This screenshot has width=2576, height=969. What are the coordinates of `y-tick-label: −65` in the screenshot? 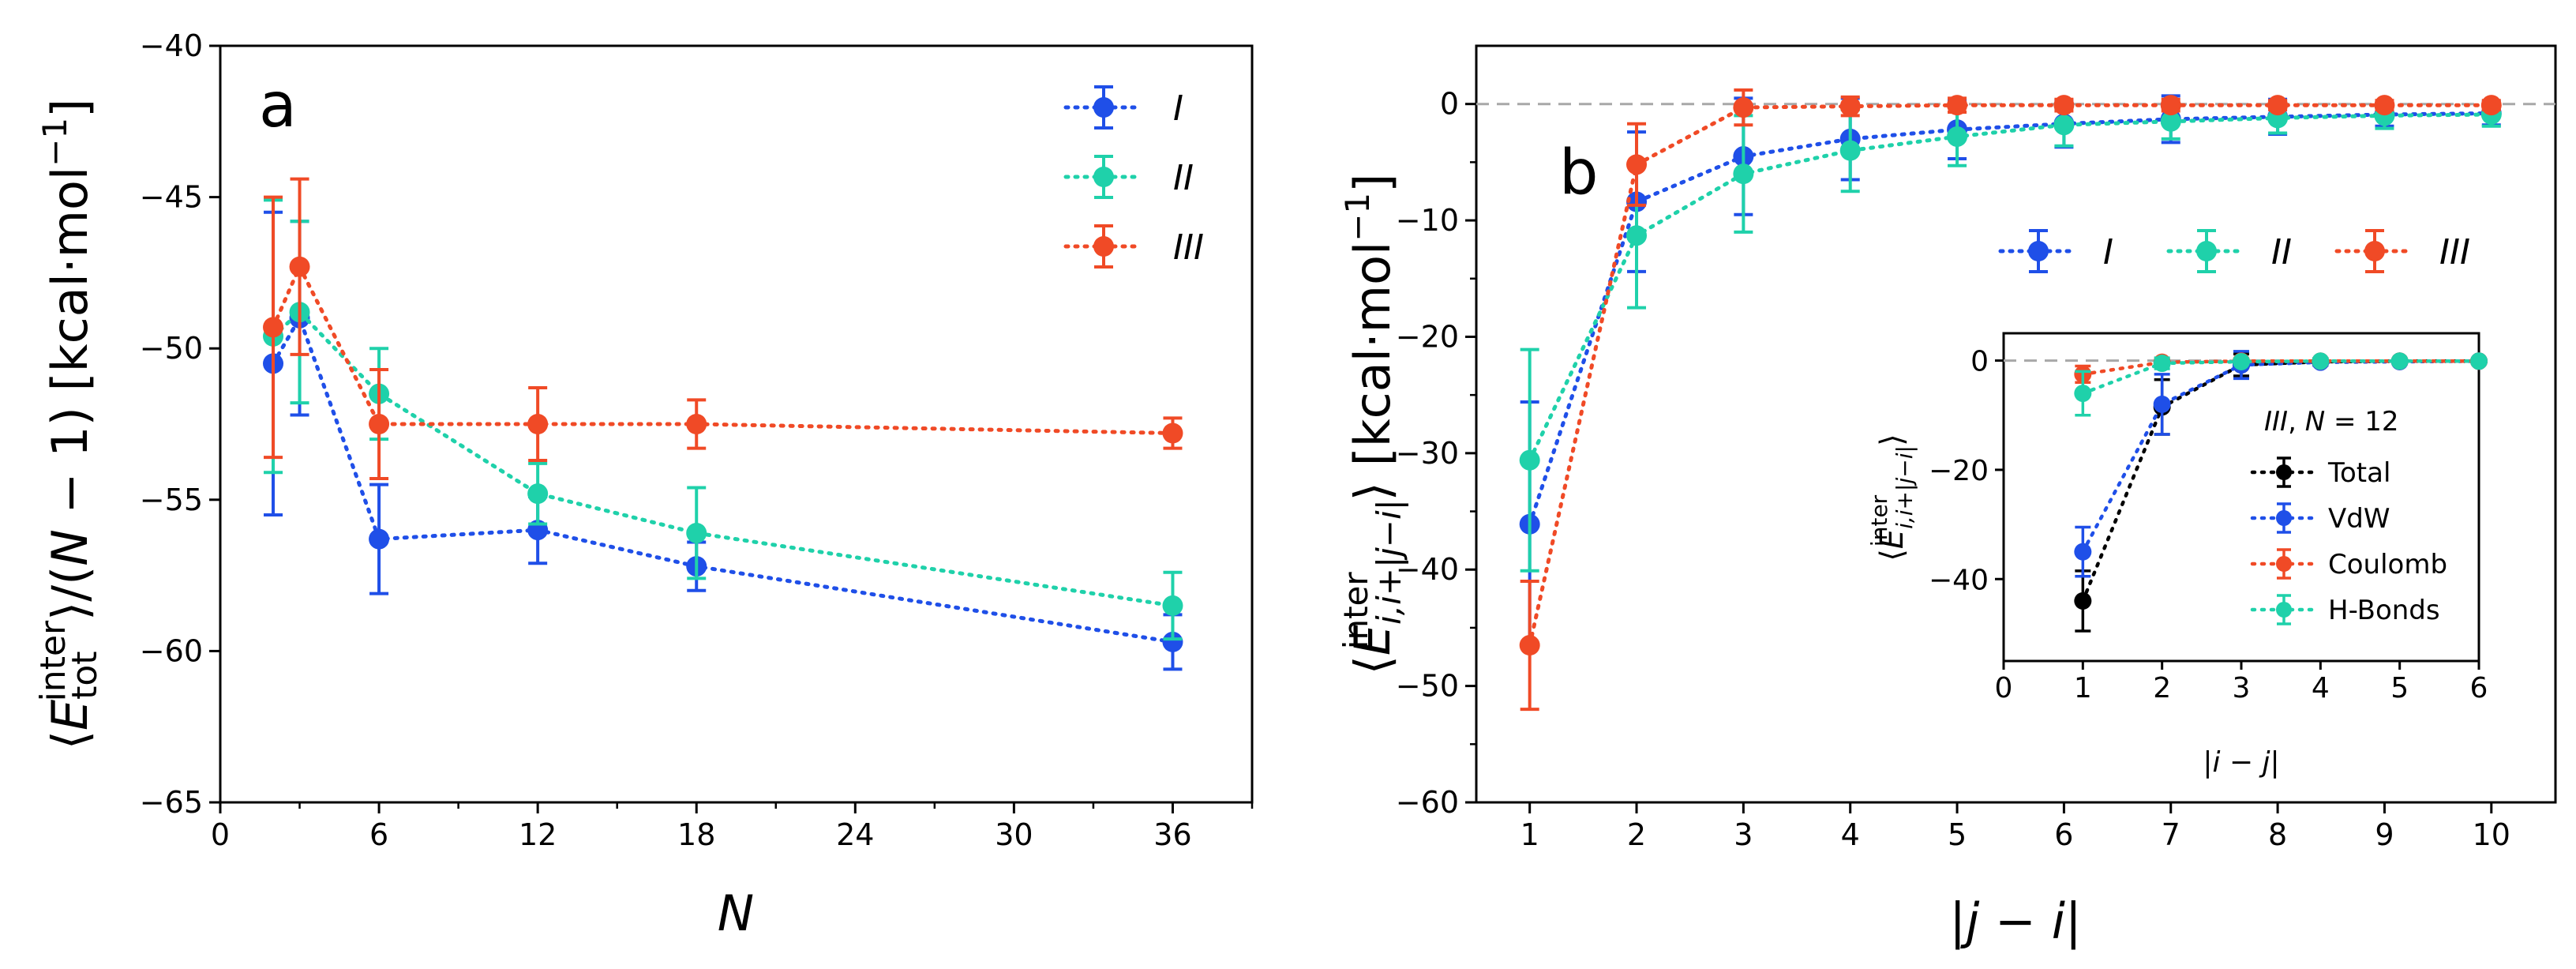 It's located at (171, 802).